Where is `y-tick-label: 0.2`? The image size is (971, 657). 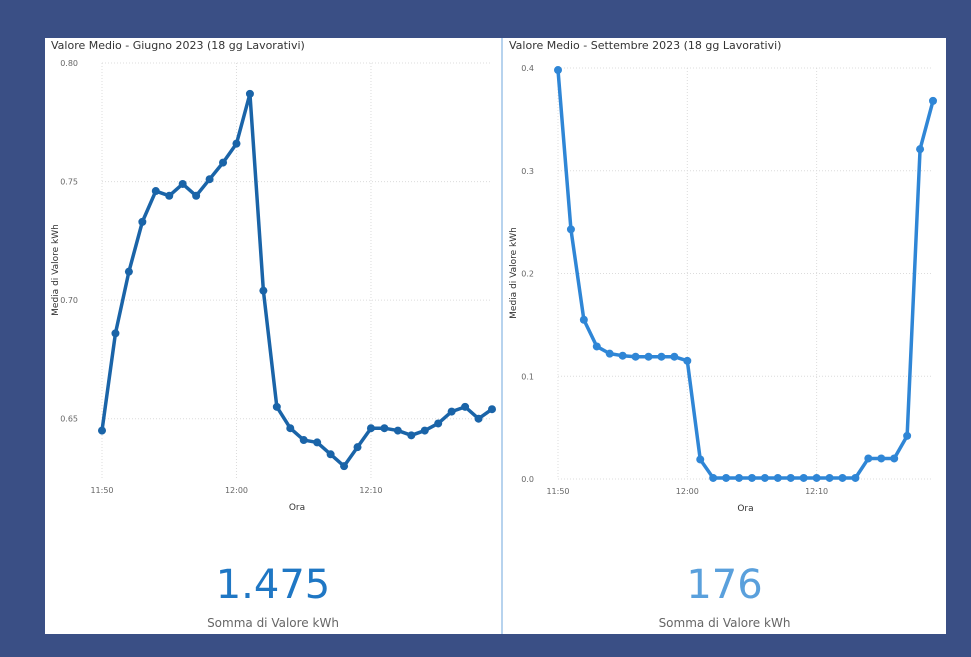 y-tick-label: 0.2 is located at coordinates (527, 274).